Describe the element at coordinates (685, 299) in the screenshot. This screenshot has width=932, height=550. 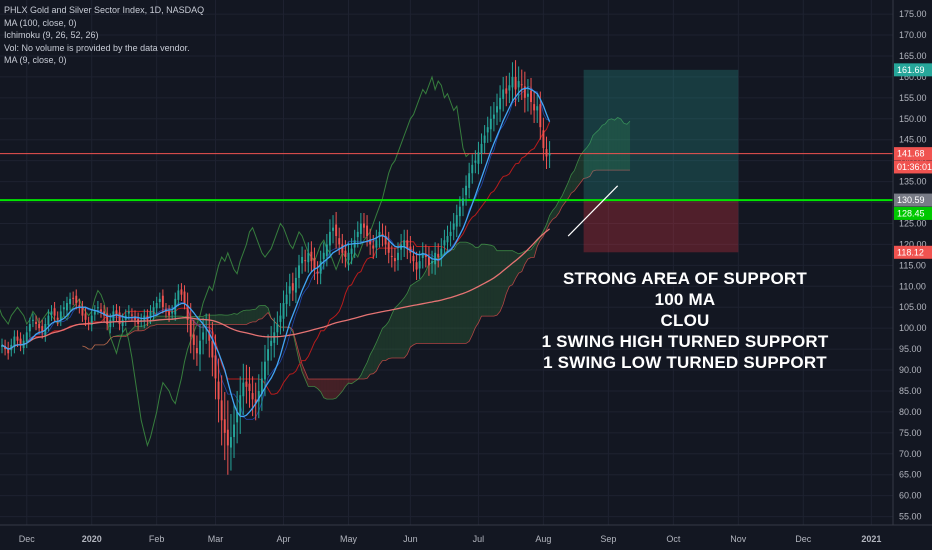
I see `annotation-line-2: 100 MA` at that location.